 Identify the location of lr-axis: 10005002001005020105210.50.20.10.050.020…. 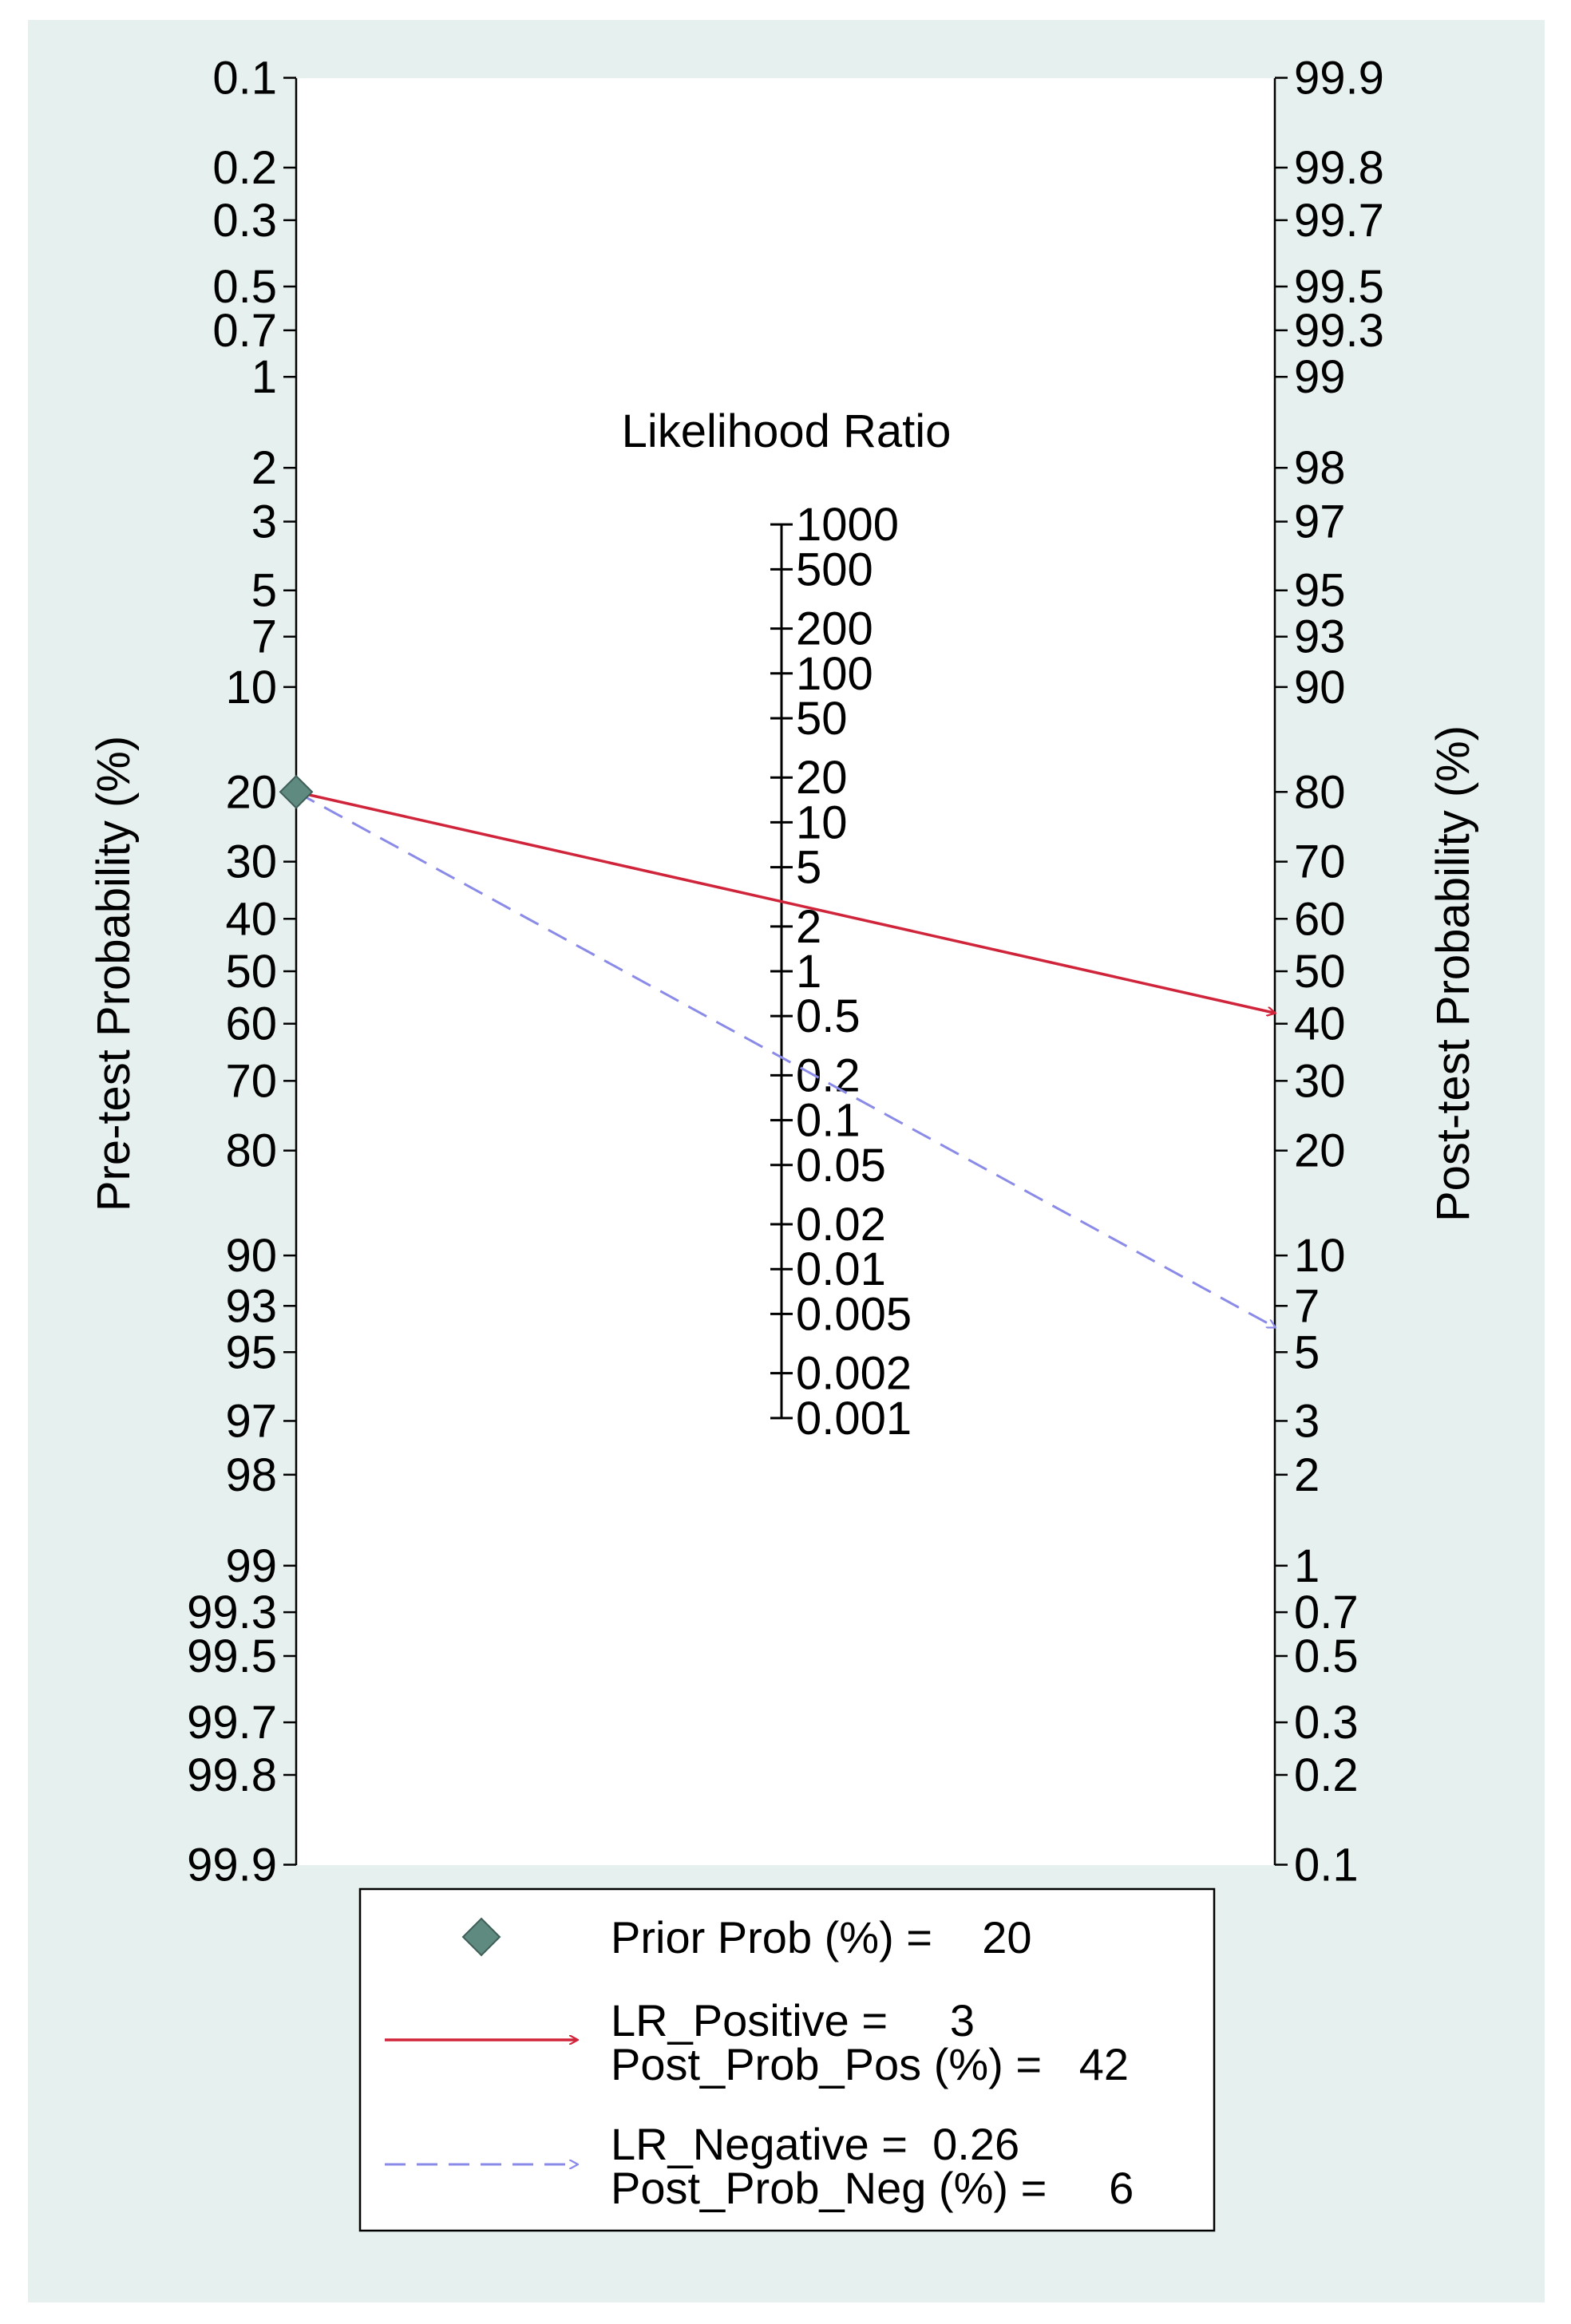
(841, 972).